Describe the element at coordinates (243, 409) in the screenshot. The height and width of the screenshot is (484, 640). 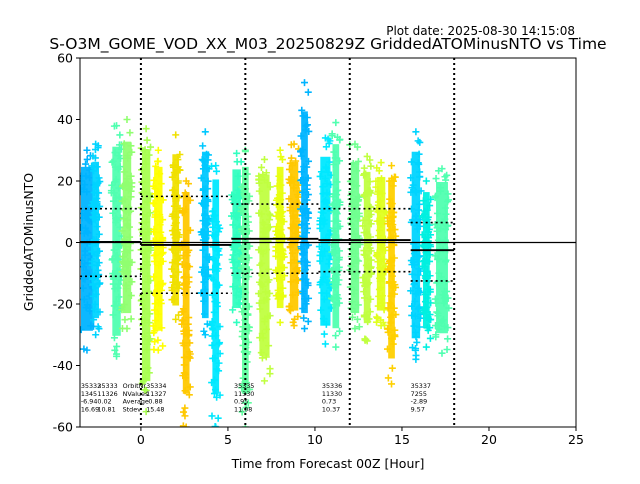
I see `orbit-stat-value: 11.08` at that location.